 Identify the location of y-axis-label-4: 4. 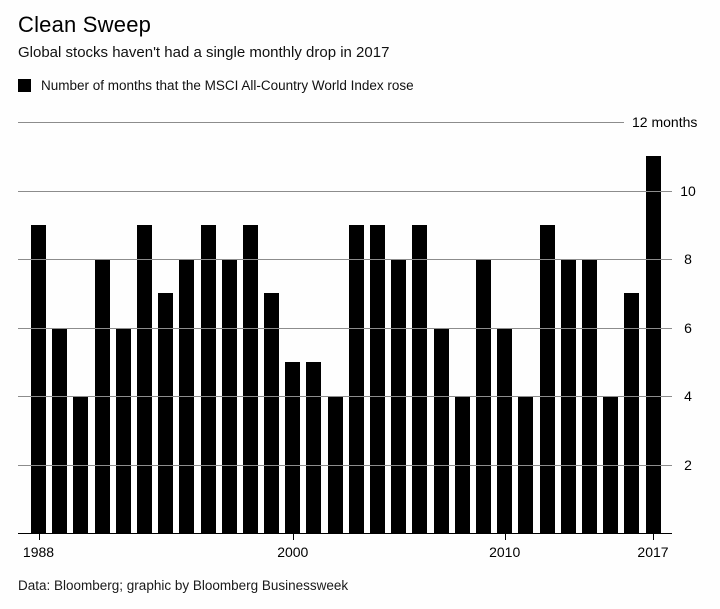
(688, 396).